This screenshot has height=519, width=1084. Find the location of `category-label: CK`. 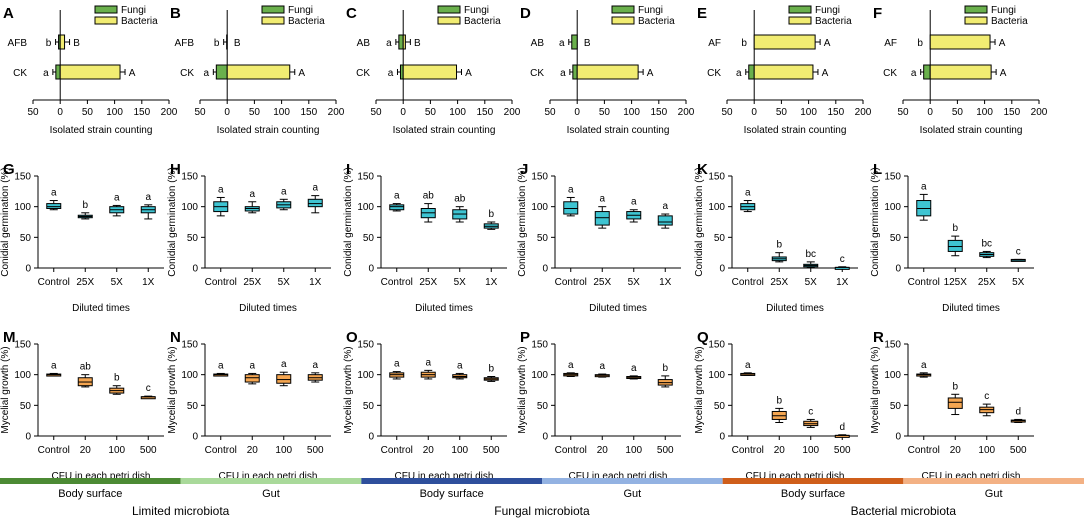

category-label: CK is located at coordinates (187, 73).